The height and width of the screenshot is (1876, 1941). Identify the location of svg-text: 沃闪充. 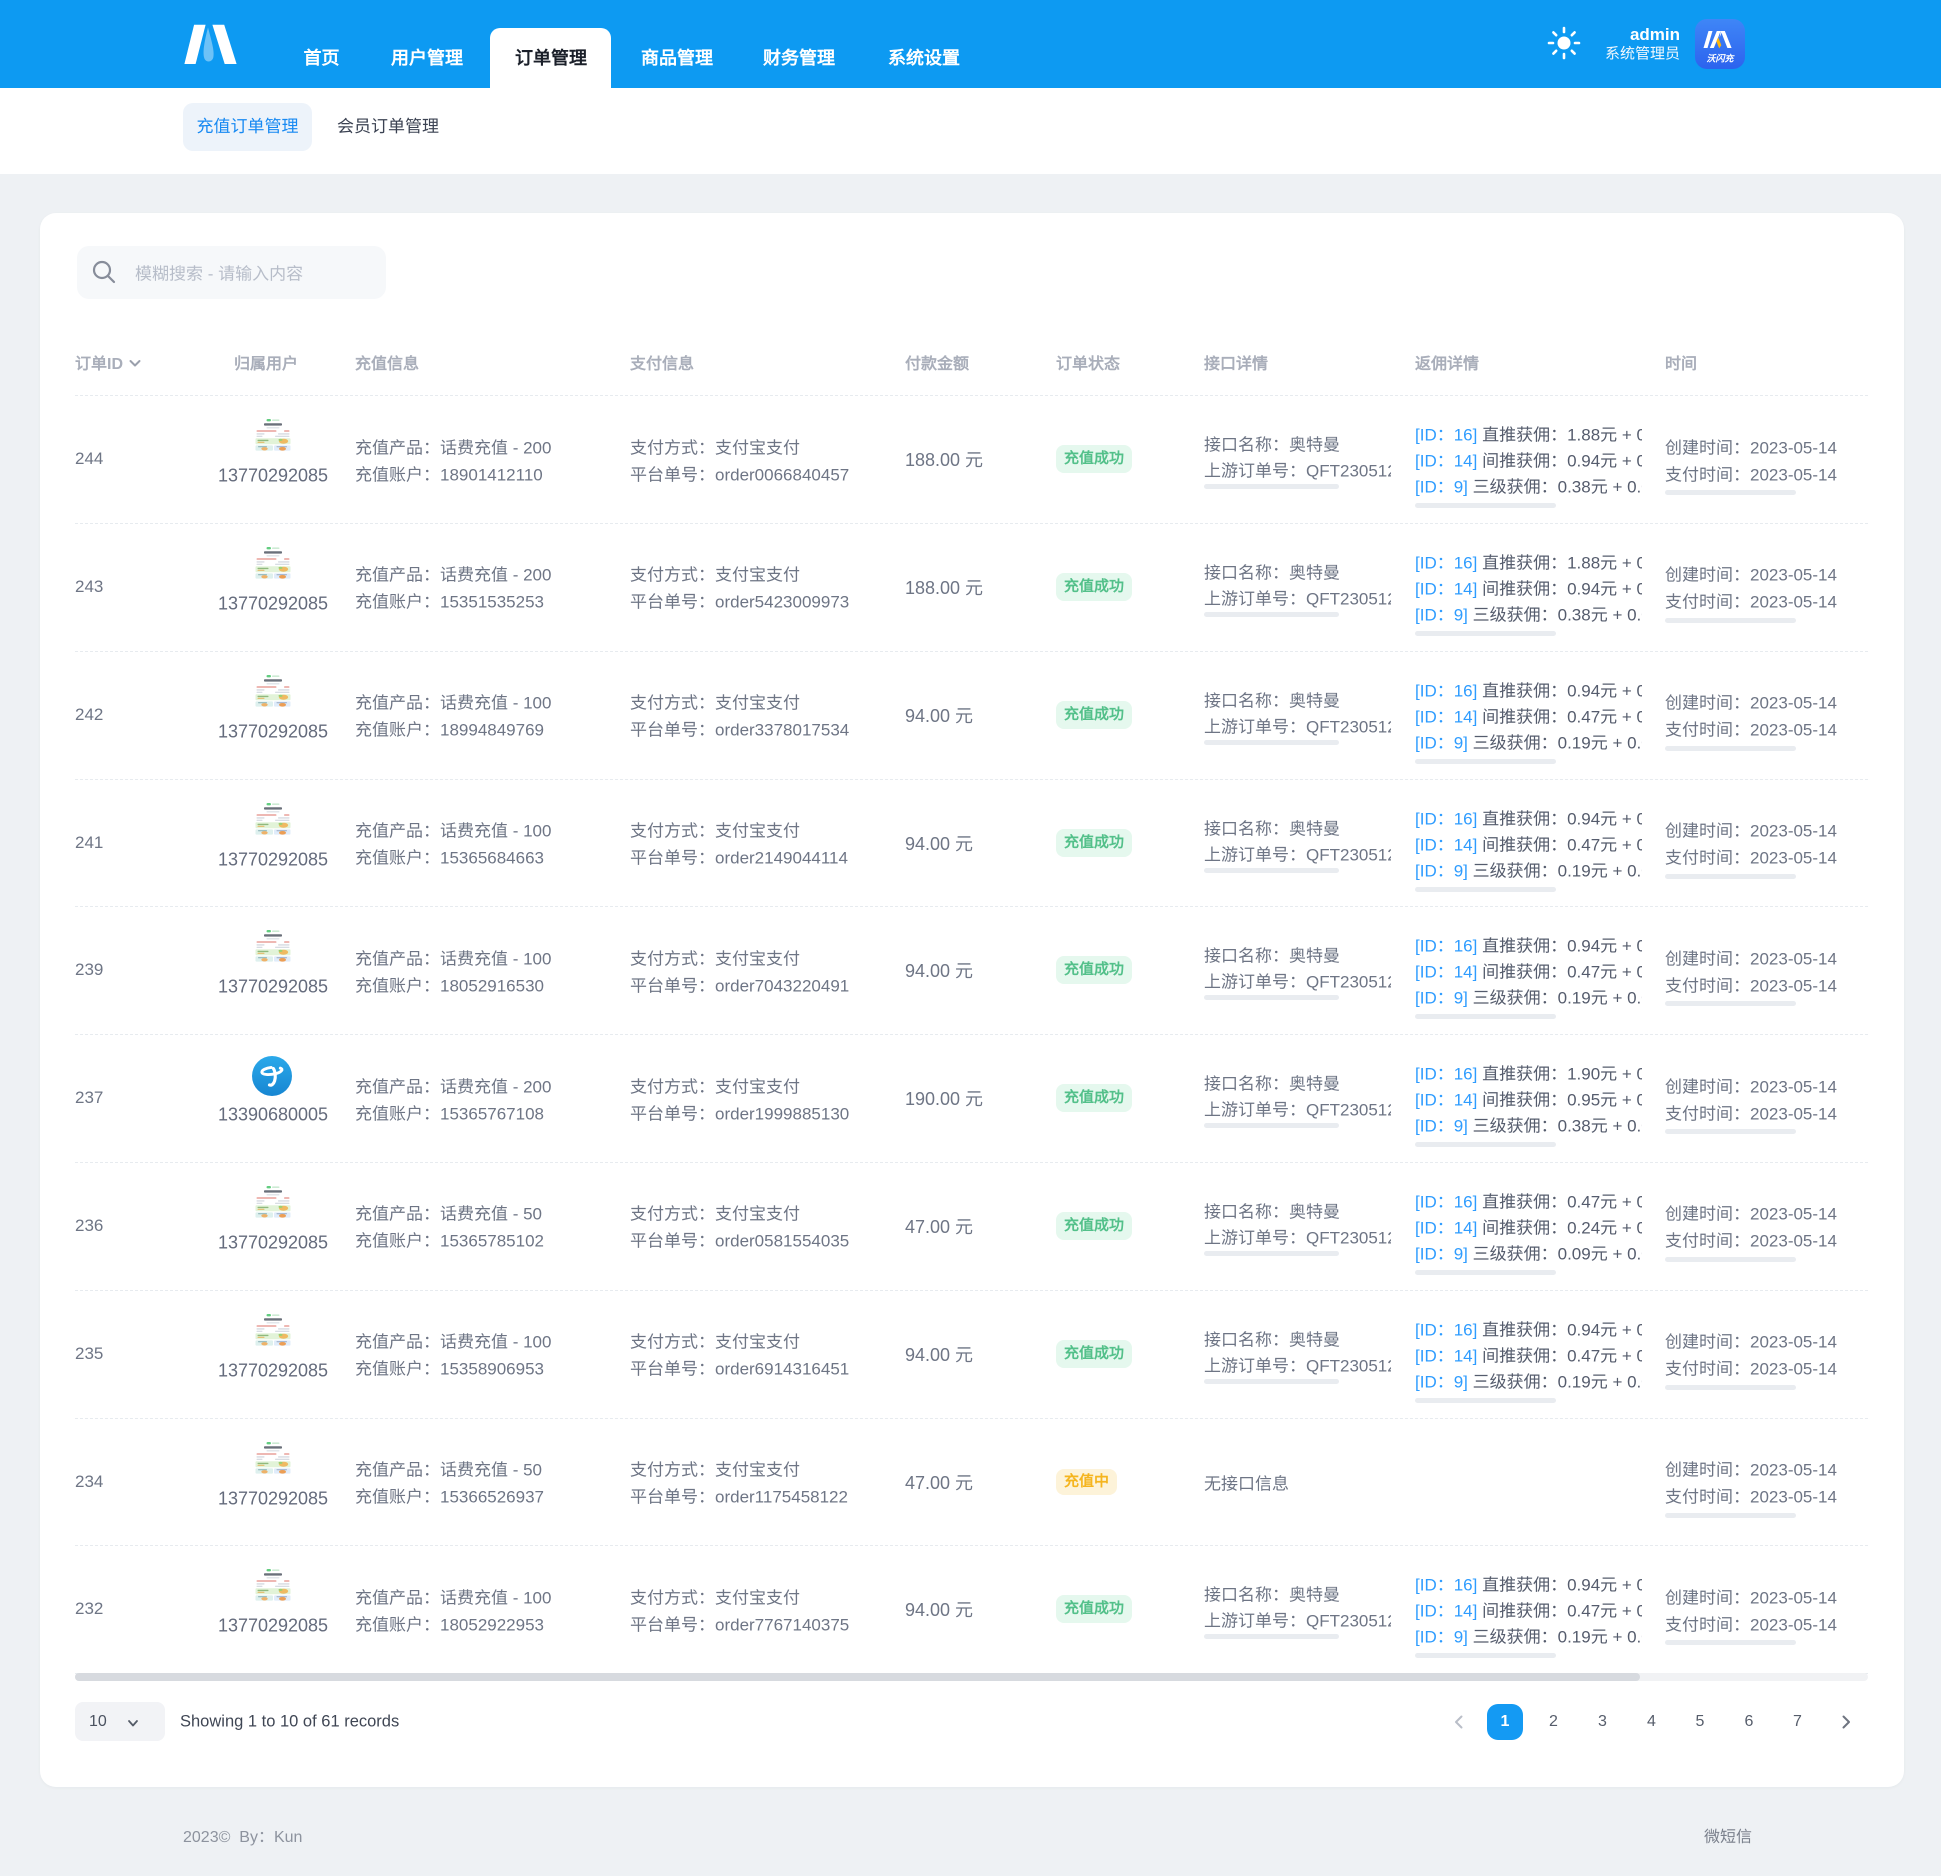
(1720, 58).